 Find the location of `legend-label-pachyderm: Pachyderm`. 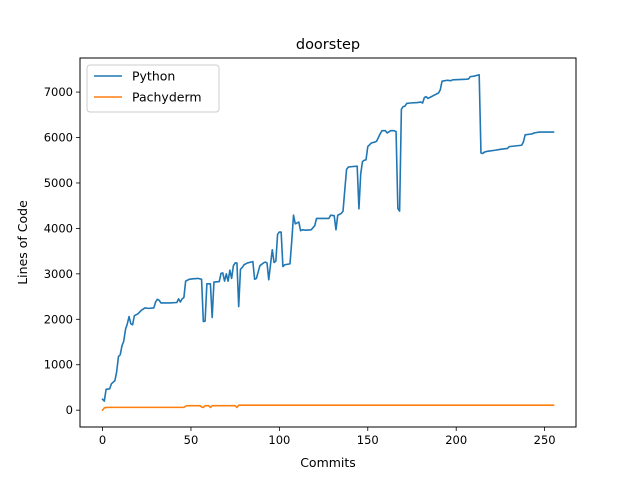

legend-label-pachyderm: Pachyderm is located at coordinates (167, 97).